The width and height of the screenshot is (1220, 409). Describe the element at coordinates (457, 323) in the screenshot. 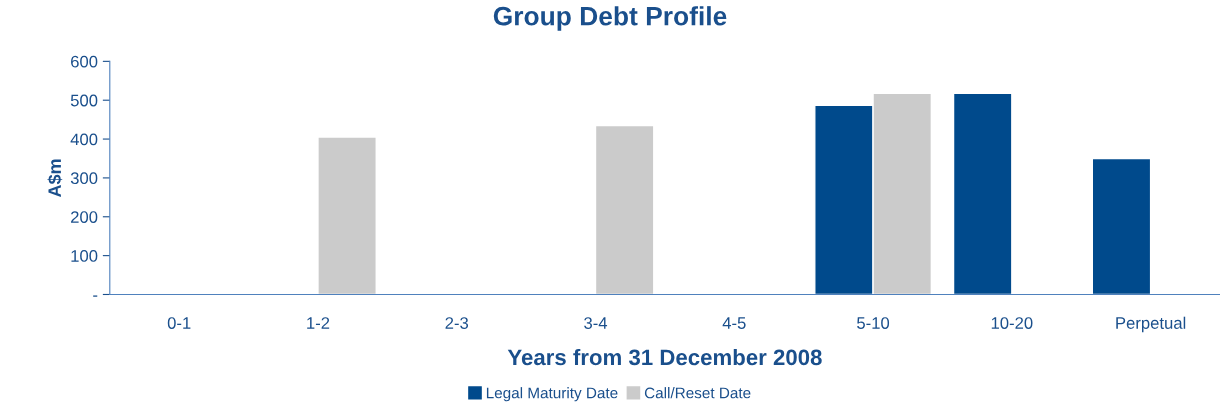

I see `x-tick-label: 2-3` at that location.